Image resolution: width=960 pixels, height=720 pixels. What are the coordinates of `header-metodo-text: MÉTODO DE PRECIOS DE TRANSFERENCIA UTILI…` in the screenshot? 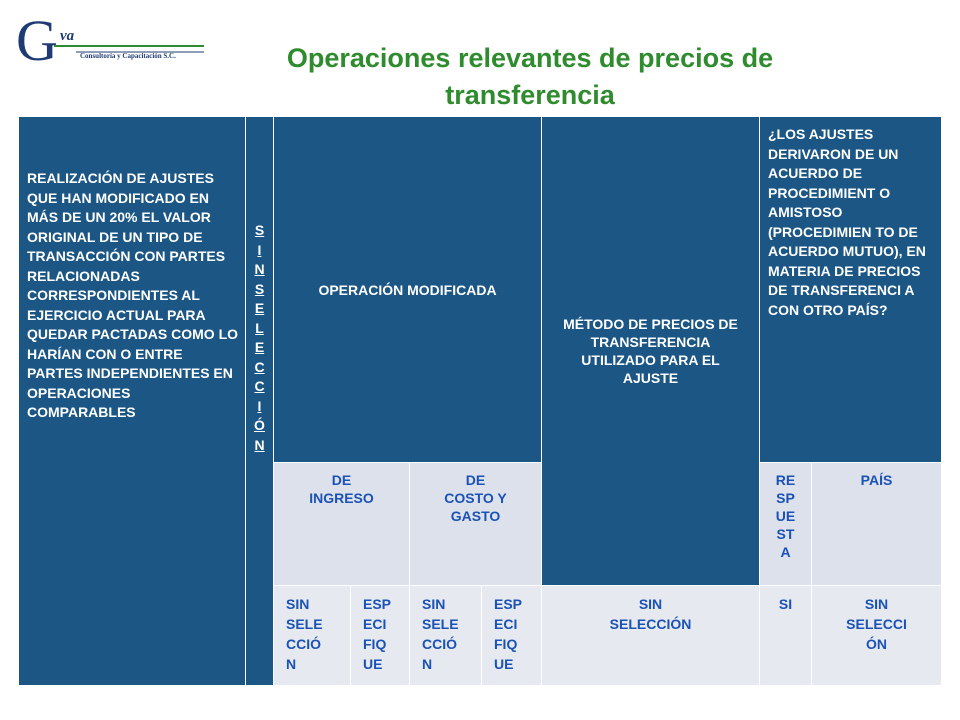 It's located at (650, 351).